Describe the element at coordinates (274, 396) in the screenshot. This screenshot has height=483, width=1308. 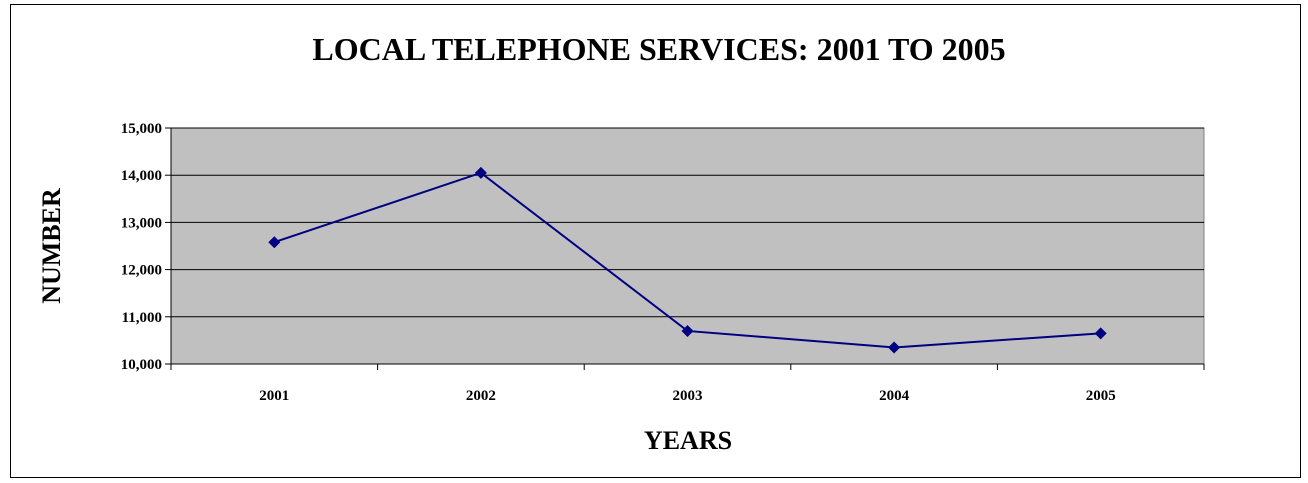
I see `x-tick-label: 2001` at that location.